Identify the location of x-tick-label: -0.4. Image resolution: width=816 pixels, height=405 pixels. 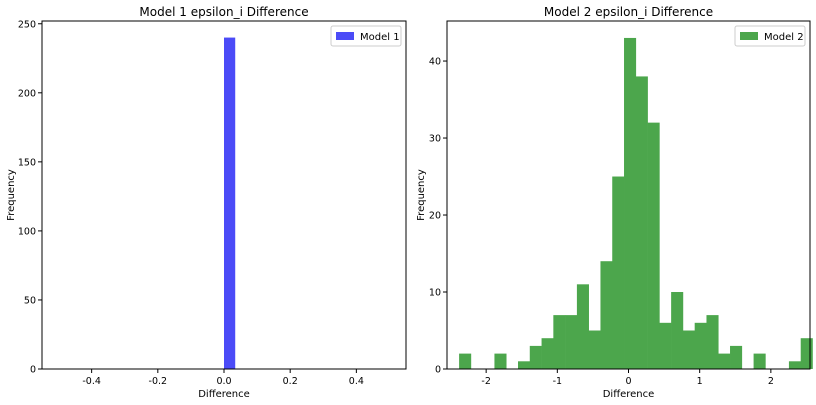
(91, 381).